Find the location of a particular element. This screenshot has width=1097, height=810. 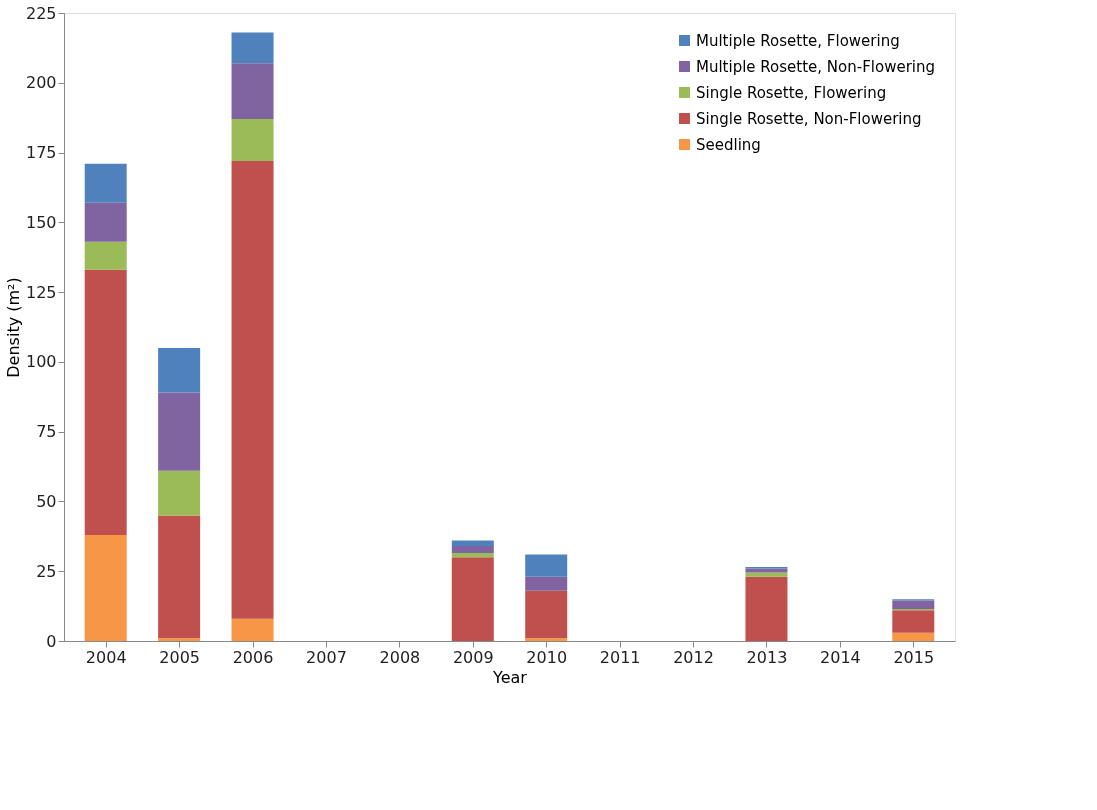

legend-label: Seedling is located at coordinates (728, 144).